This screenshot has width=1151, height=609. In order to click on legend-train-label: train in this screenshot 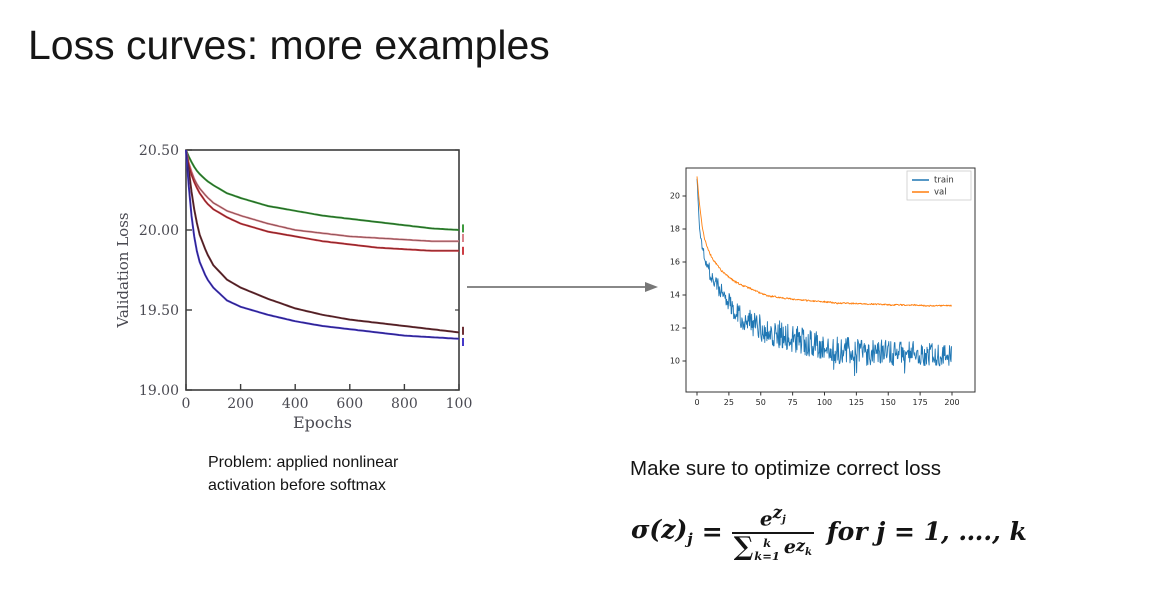, I will do `click(944, 181)`.